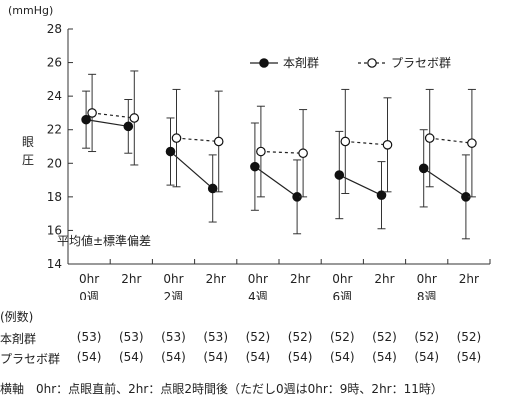 The height and width of the screenshot is (401, 505). I want to click on sd-annotation: 平均値±標準偏差, so click(104, 240).